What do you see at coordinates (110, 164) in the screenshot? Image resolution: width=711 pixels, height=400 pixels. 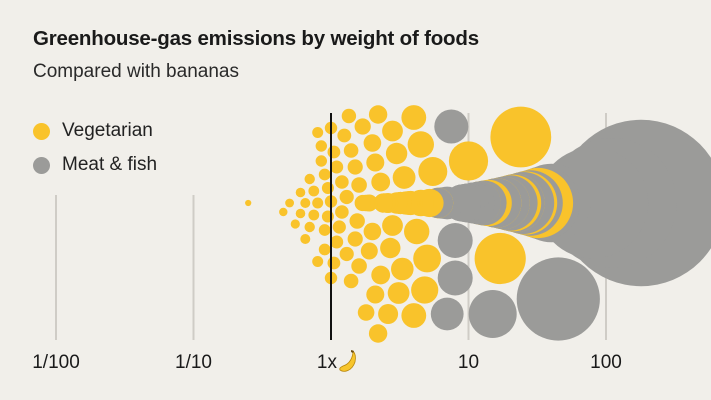 I see `legend-label-meat-fish: Meat & fish` at bounding box center [110, 164].